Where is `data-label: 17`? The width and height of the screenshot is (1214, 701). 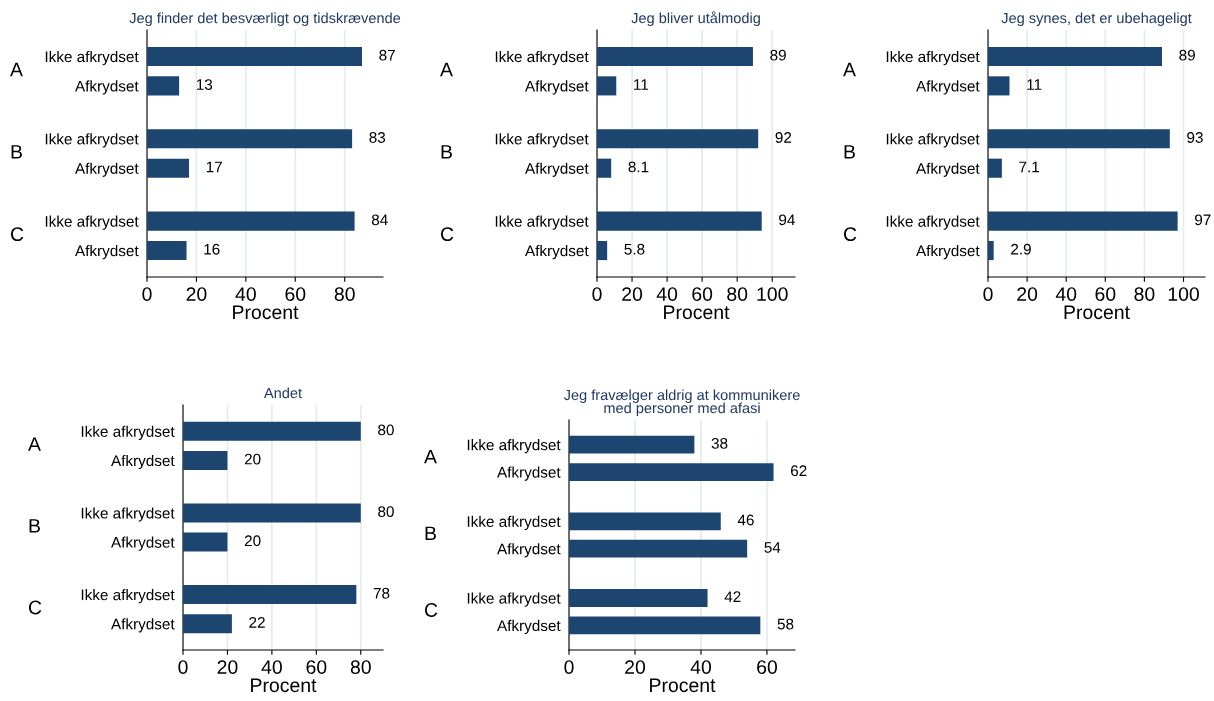
data-label: 17 is located at coordinates (214, 167).